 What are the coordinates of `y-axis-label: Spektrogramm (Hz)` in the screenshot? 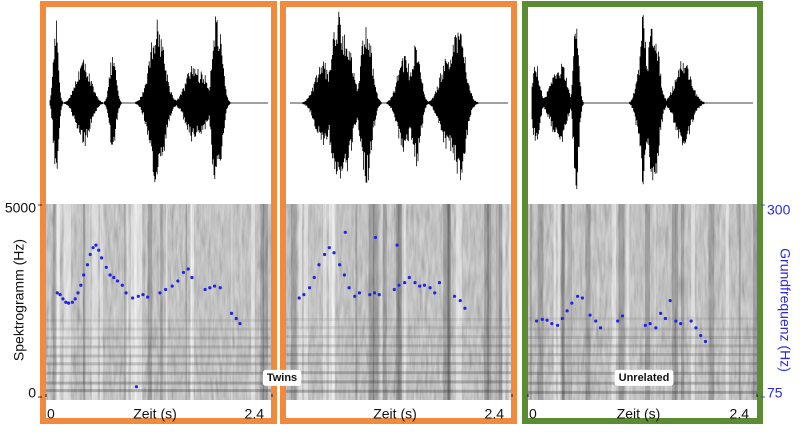 It's located at (19, 300).